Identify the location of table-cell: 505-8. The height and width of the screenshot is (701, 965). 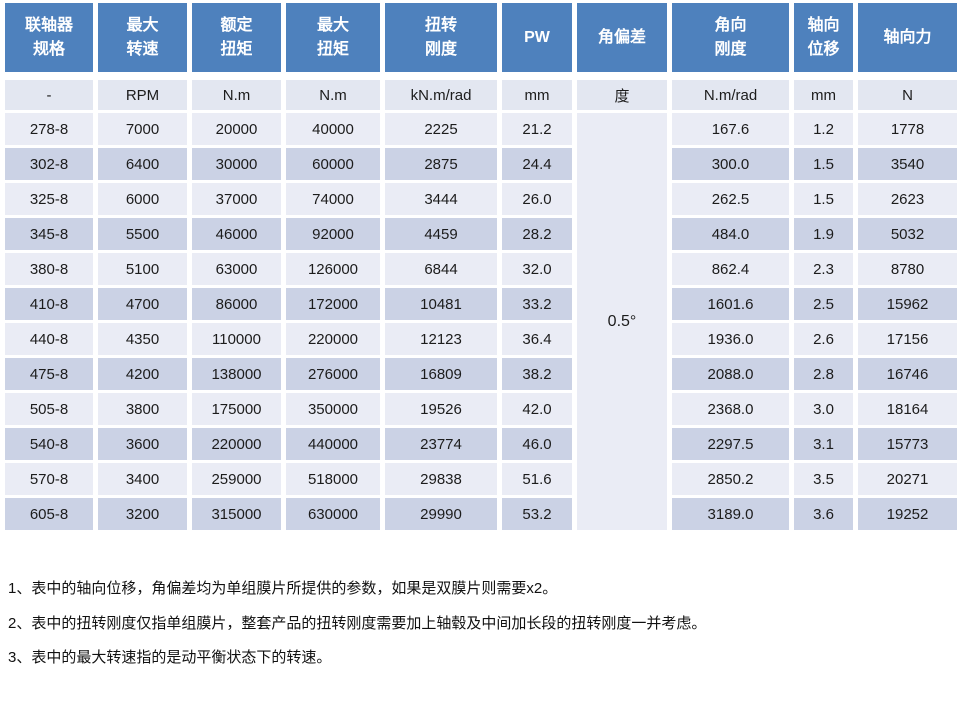
(49, 409).